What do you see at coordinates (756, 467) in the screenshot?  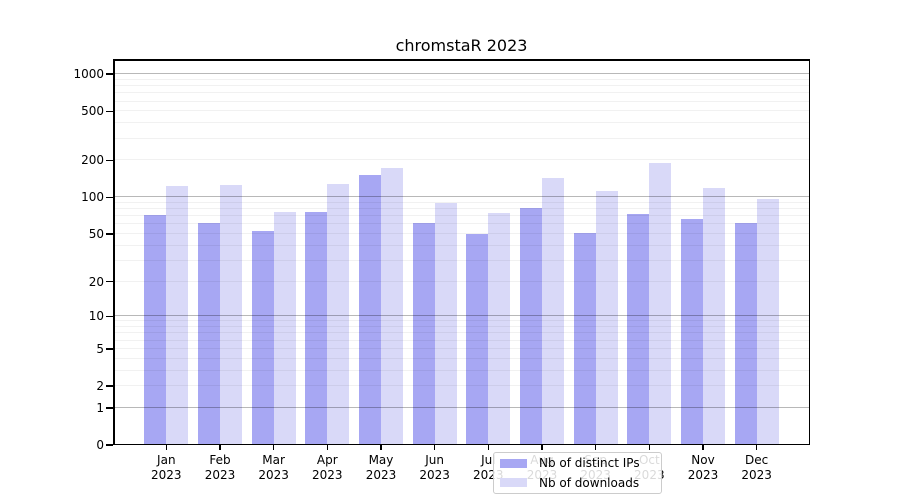 I see `x-tick-label-dec: Dec 2023` at bounding box center [756, 467].